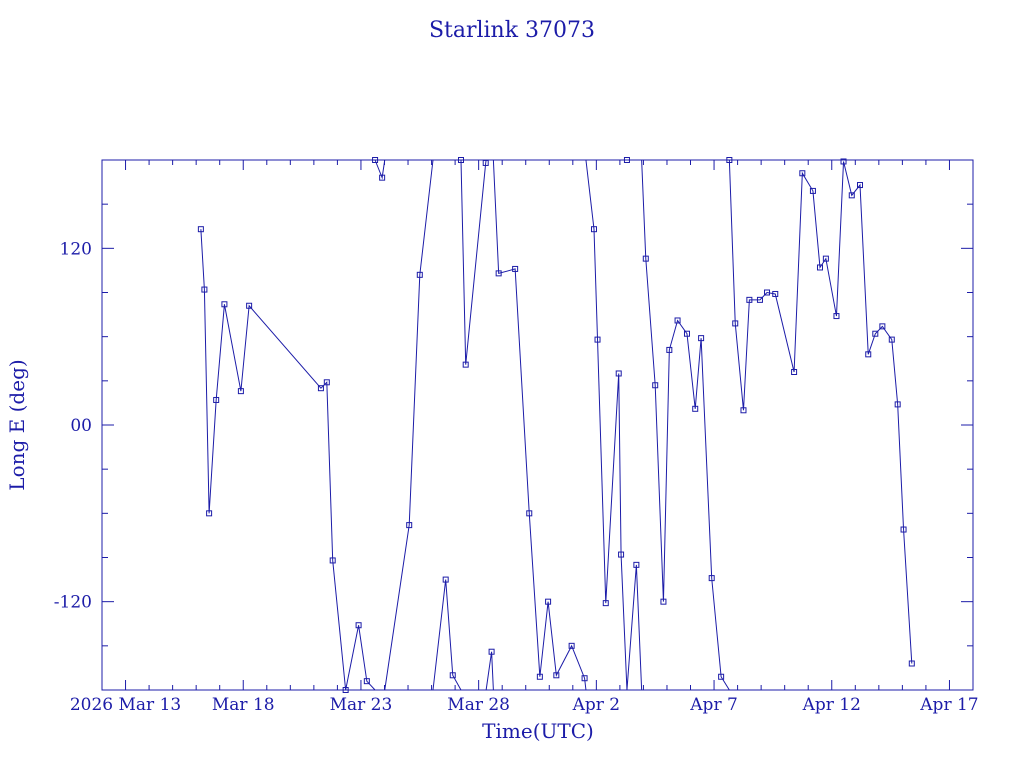  What do you see at coordinates (831, 705) in the screenshot?
I see `x-tick-label: Apr 12` at bounding box center [831, 705].